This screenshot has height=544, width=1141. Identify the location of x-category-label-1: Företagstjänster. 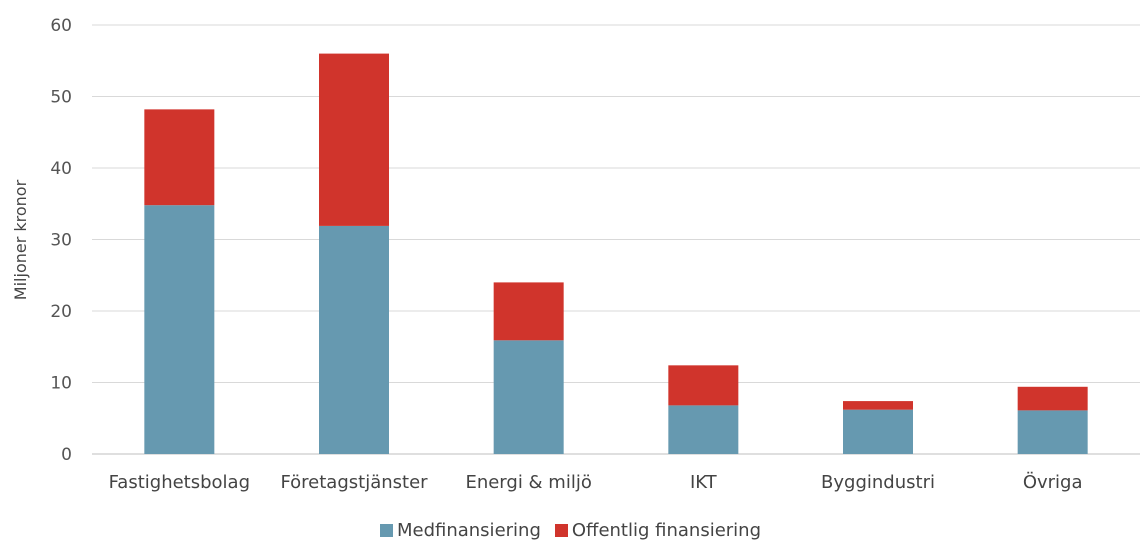
(354, 482).